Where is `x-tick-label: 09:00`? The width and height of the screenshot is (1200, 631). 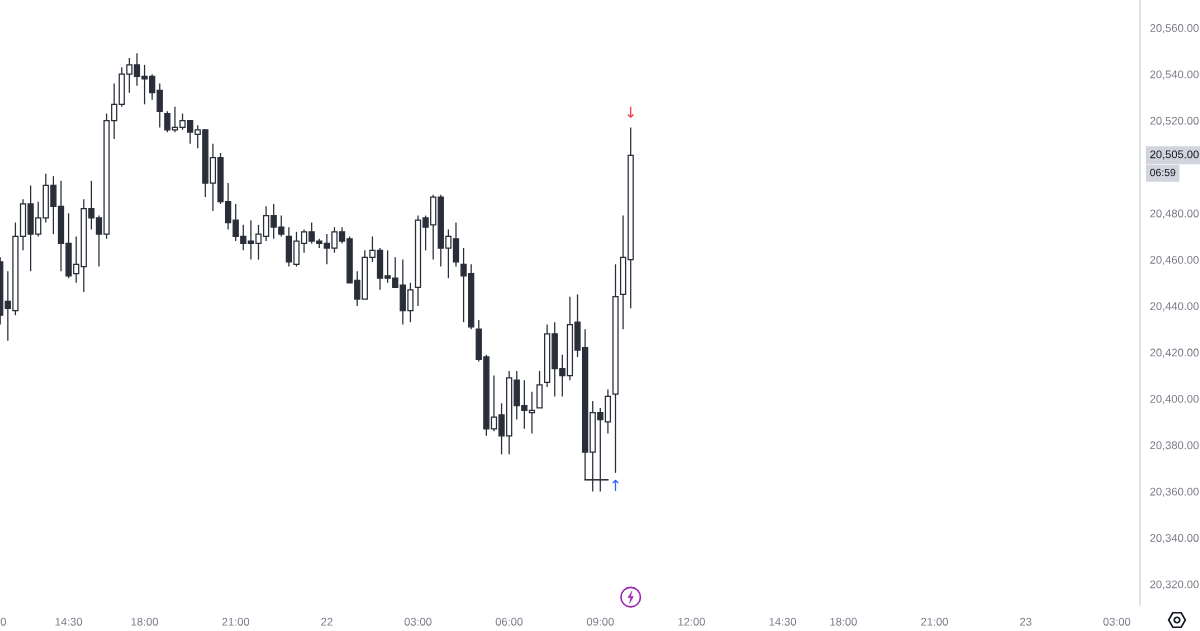
x-tick-label: 09:00 is located at coordinates (600, 621).